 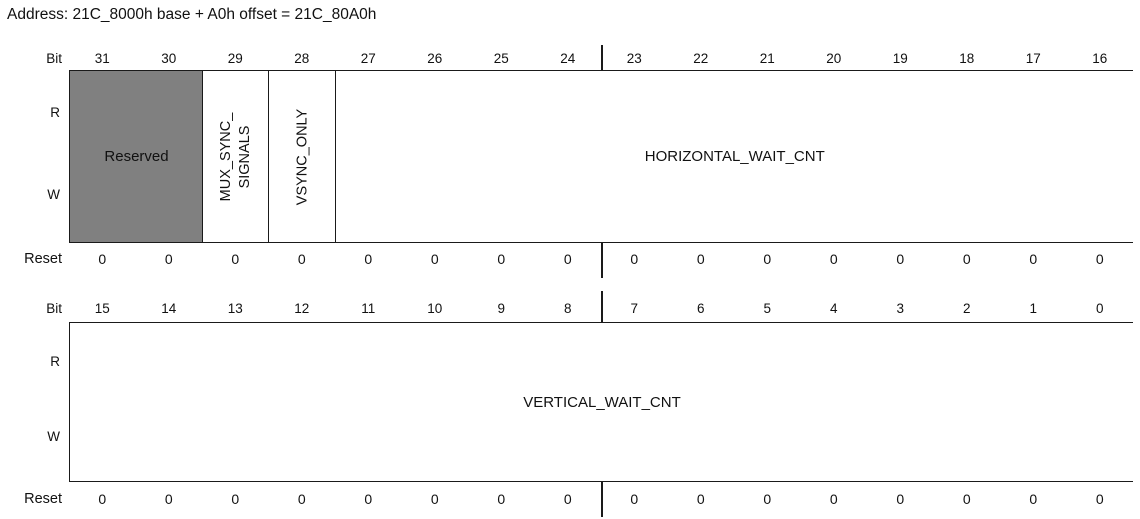 I want to click on bit-number: 14, so click(x=169, y=308).